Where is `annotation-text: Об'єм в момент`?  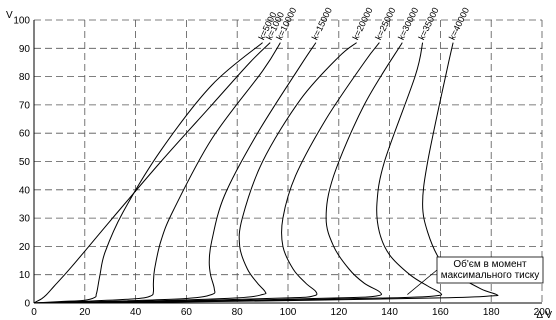 annotation-text: Об'єм в момент is located at coordinates (490, 264).